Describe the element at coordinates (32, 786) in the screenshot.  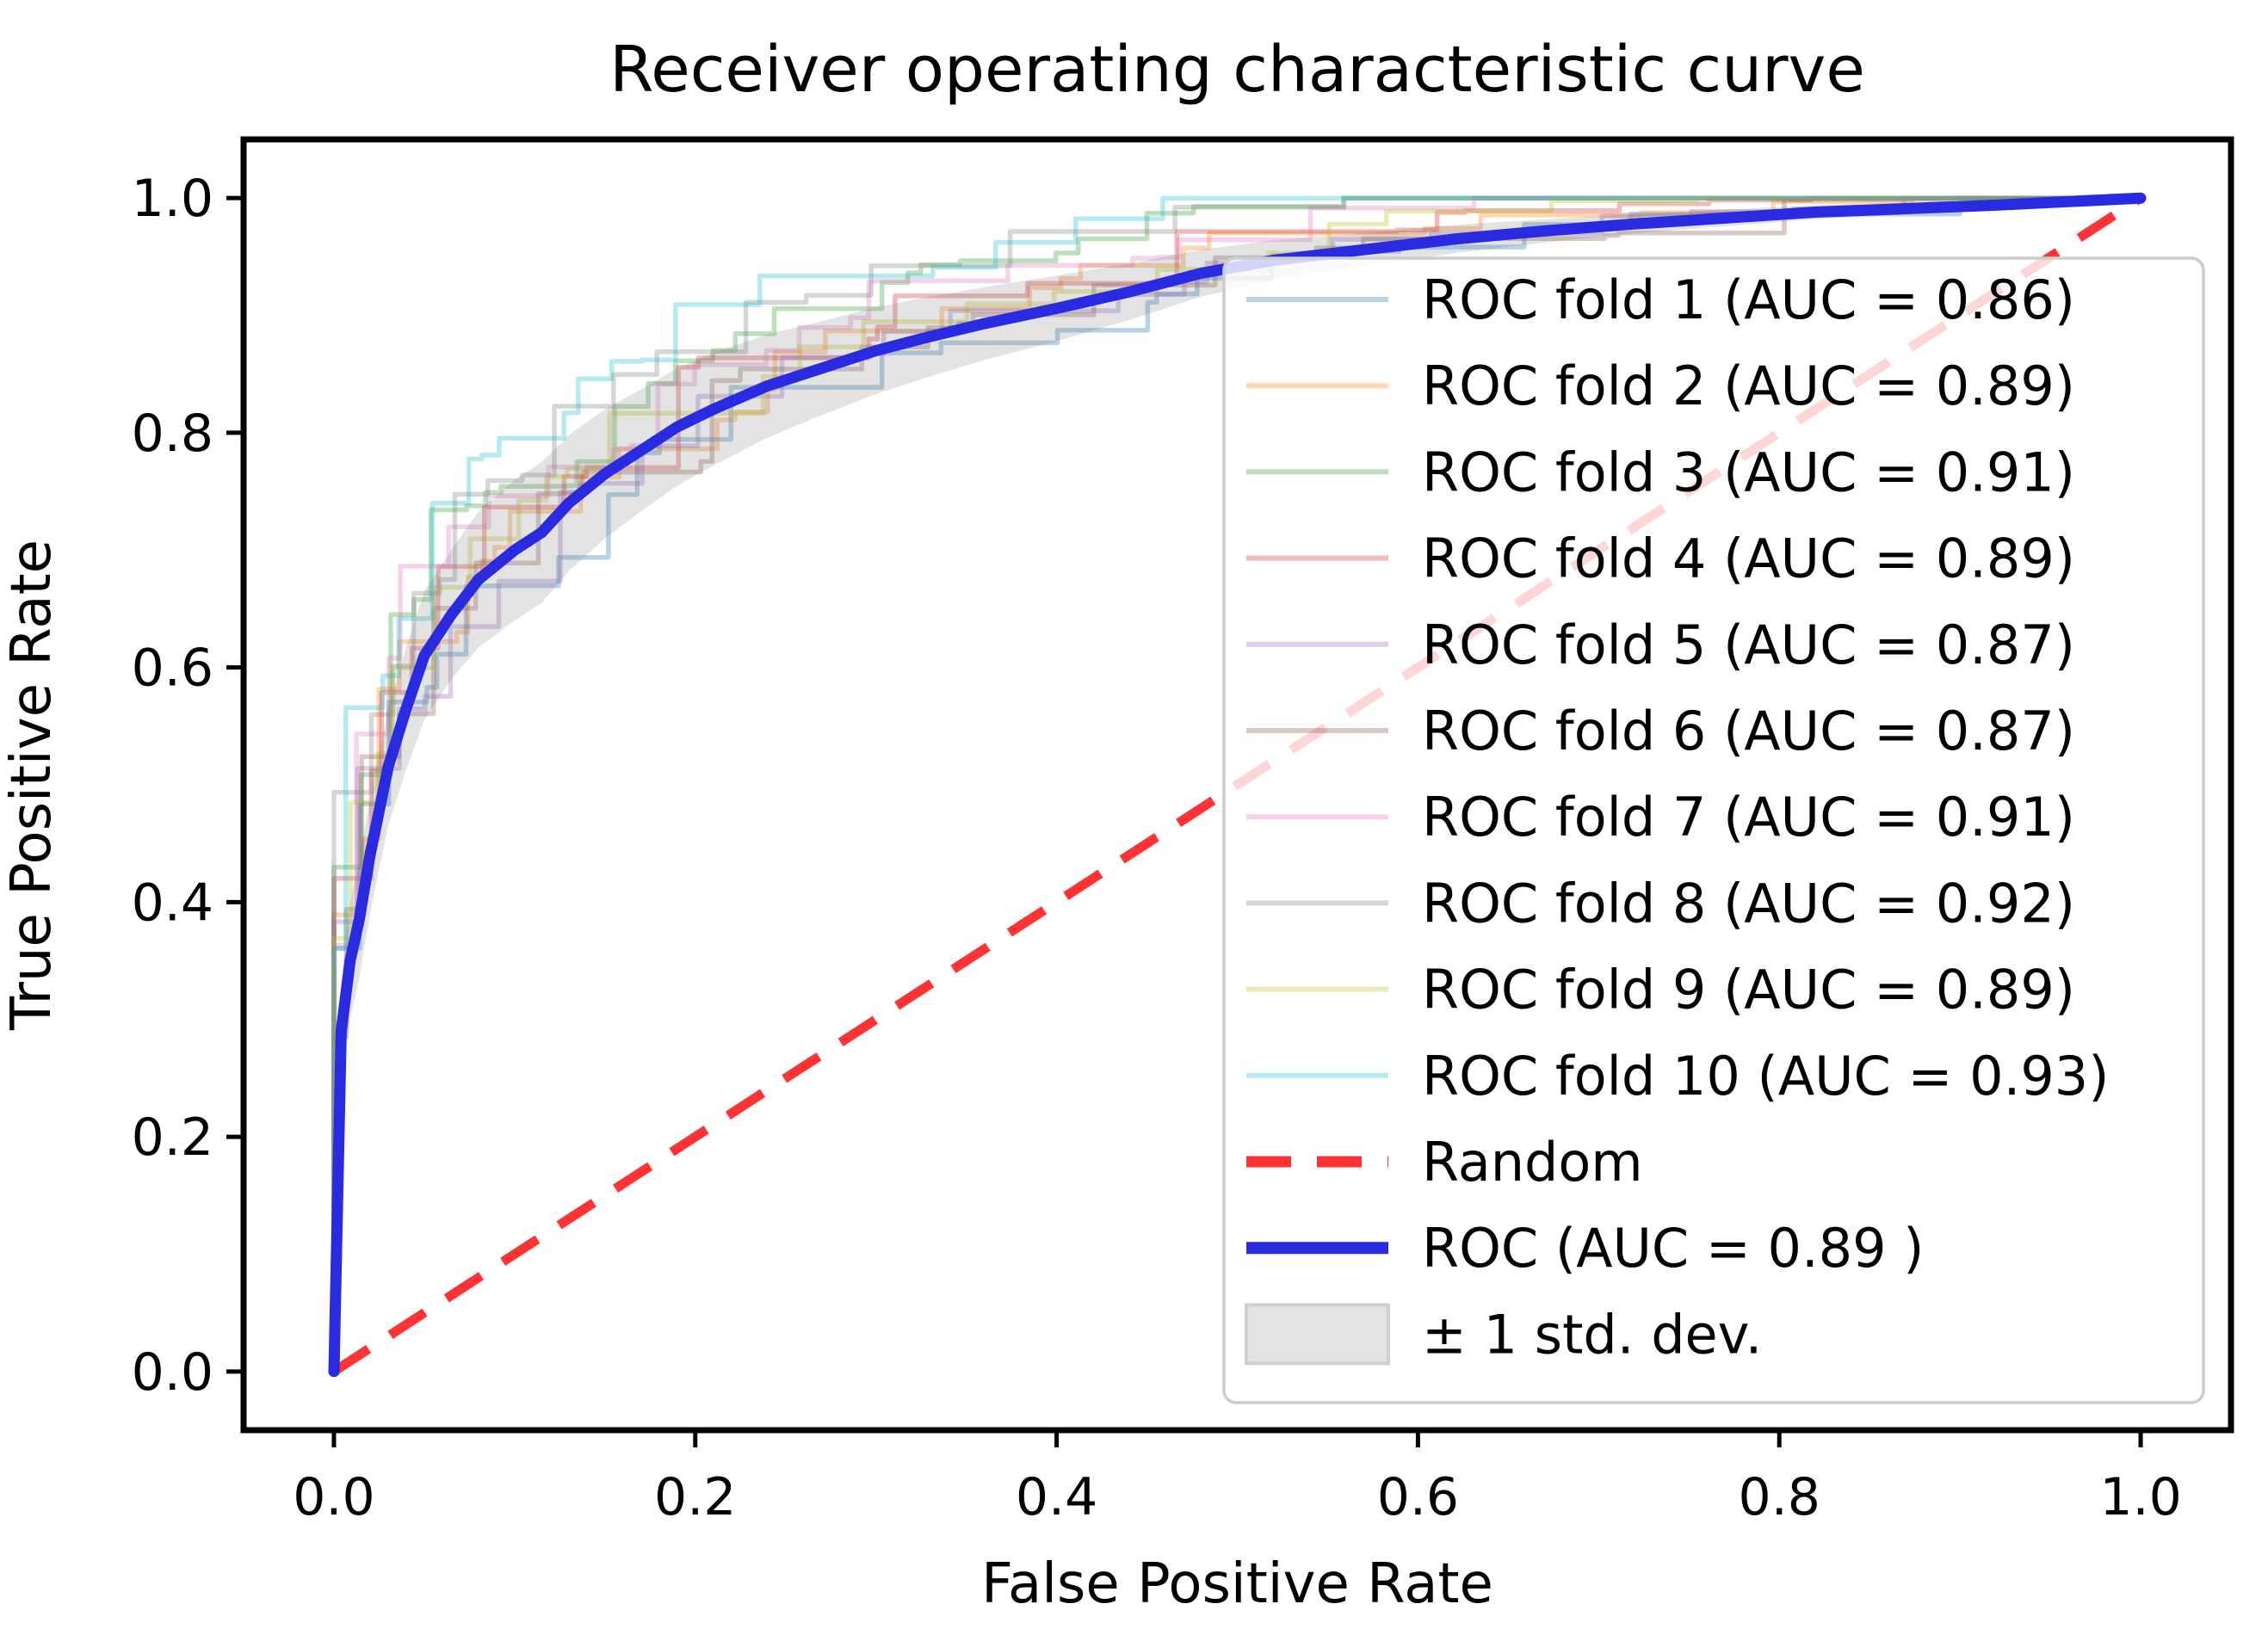
I see `y-axis-label: True Positive Rate` at that location.